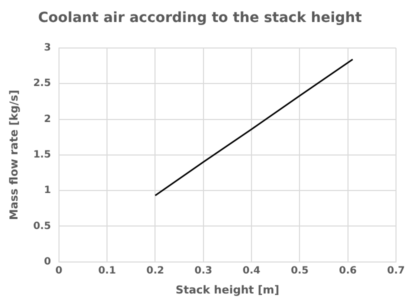  I want to click on y-tick-label: 0.5, so click(42, 226).